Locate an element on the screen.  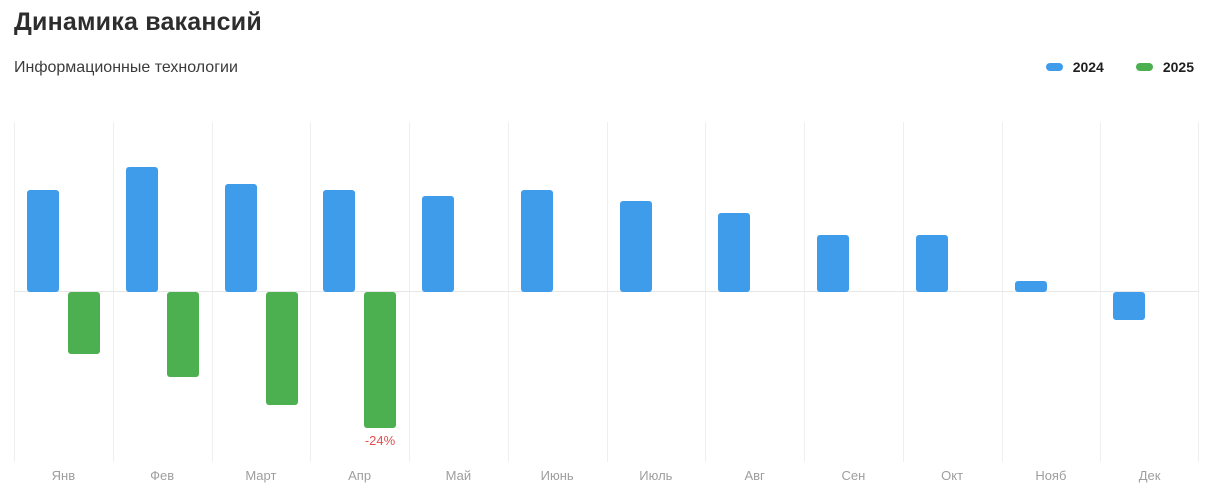
bar-2024-Фев is located at coordinates (142, 229).